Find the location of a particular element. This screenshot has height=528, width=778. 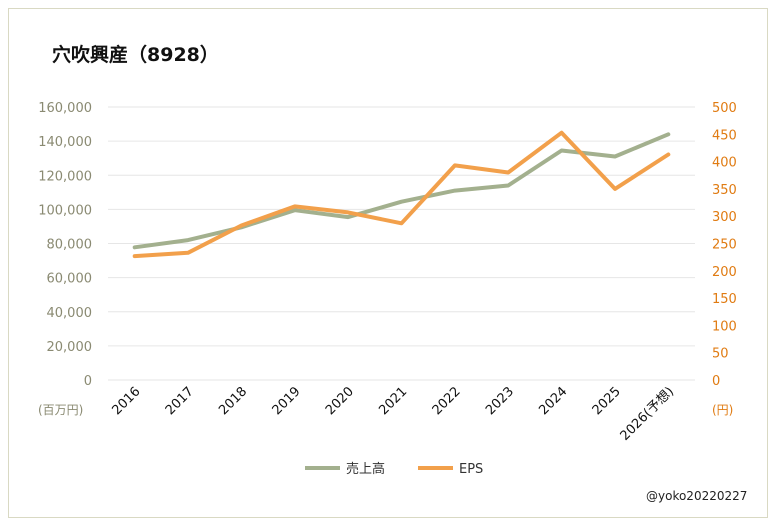

right-tick-label: 100 is located at coordinates (724, 326).